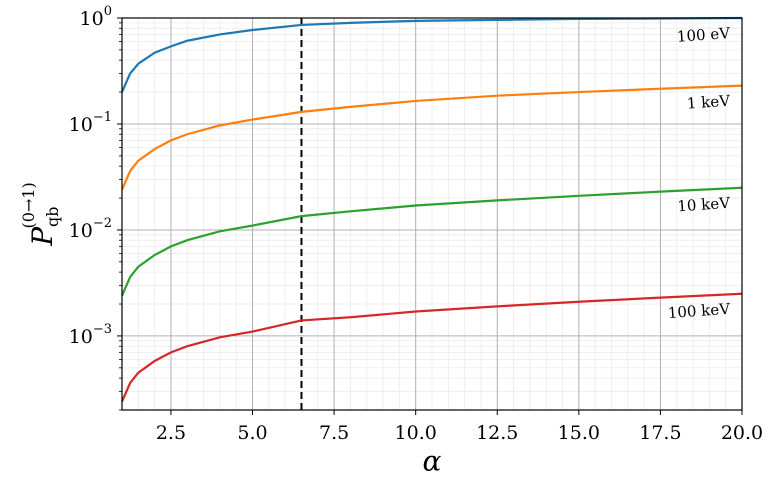  I want to click on series-label: 100 eV, so click(703, 35).